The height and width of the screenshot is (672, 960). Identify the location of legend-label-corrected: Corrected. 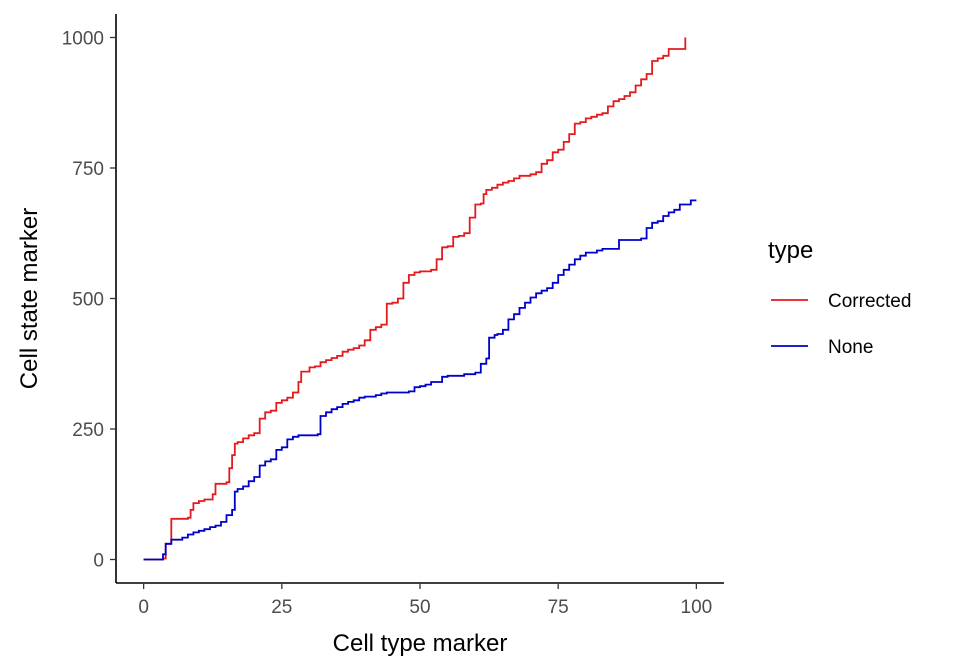
(869, 301).